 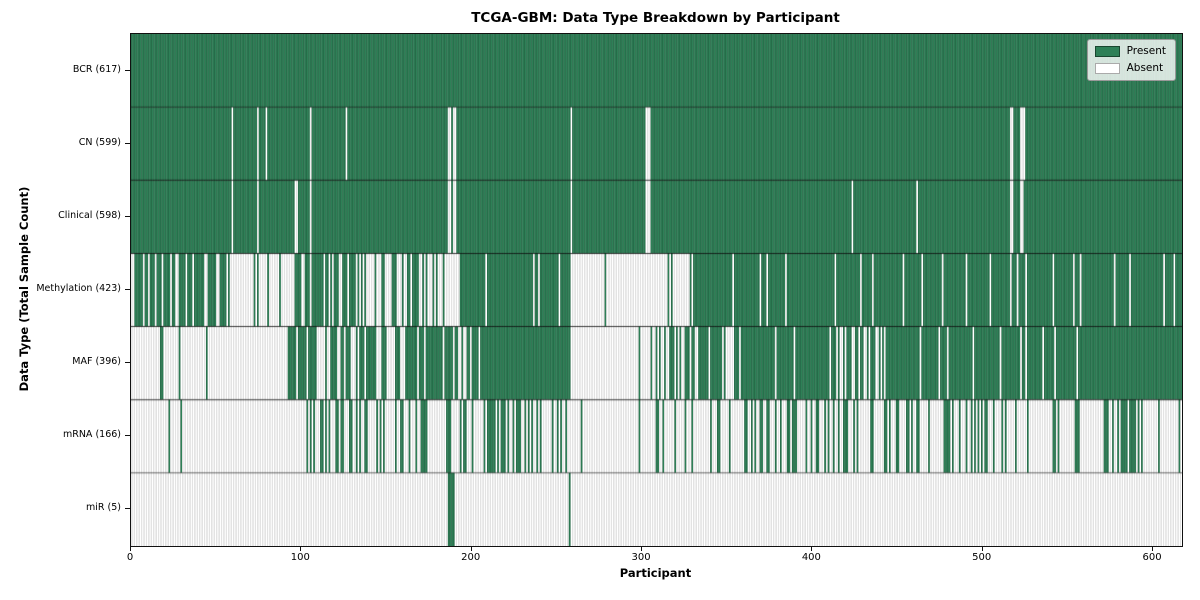 What do you see at coordinates (1145, 68) in the screenshot?
I see `legend-label-absent: Absent` at bounding box center [1145, 68].